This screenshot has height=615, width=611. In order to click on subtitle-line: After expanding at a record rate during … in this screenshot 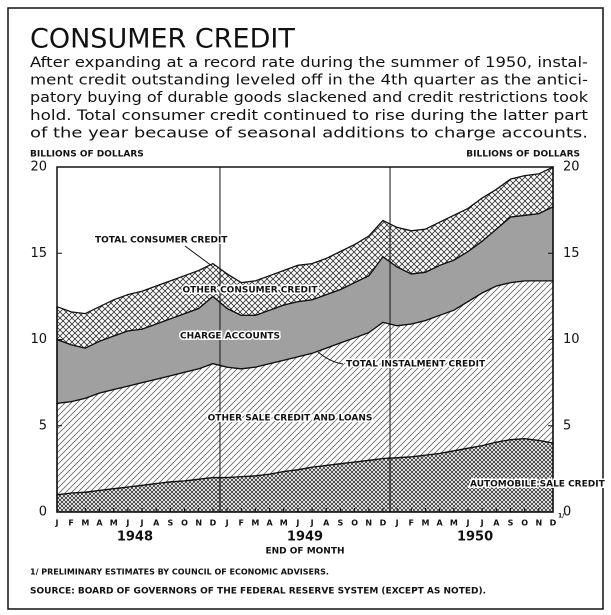, I will do `click(309, 63)`.